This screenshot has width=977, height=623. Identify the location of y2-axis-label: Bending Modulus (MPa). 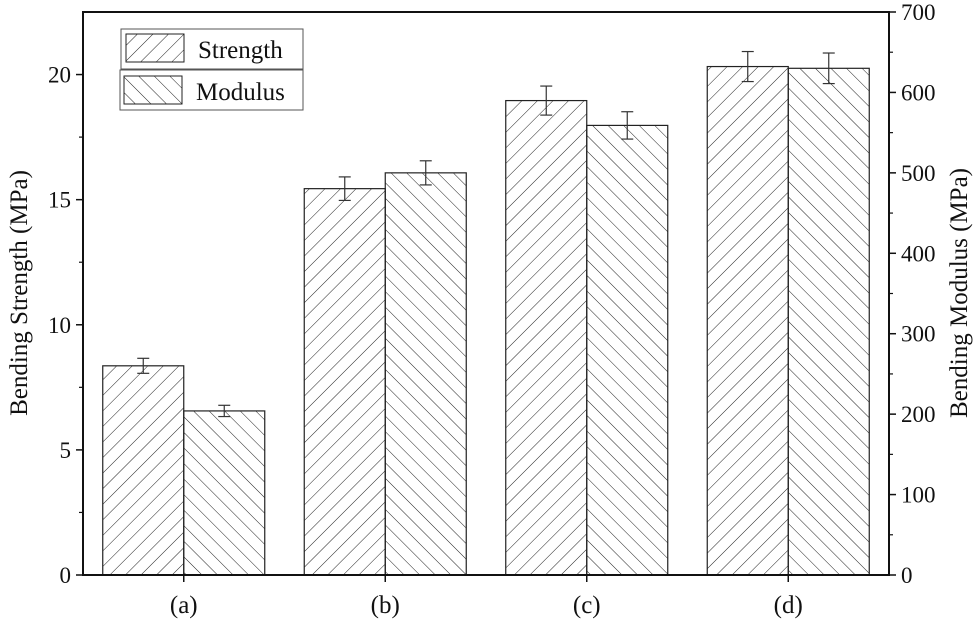
(959, 293).